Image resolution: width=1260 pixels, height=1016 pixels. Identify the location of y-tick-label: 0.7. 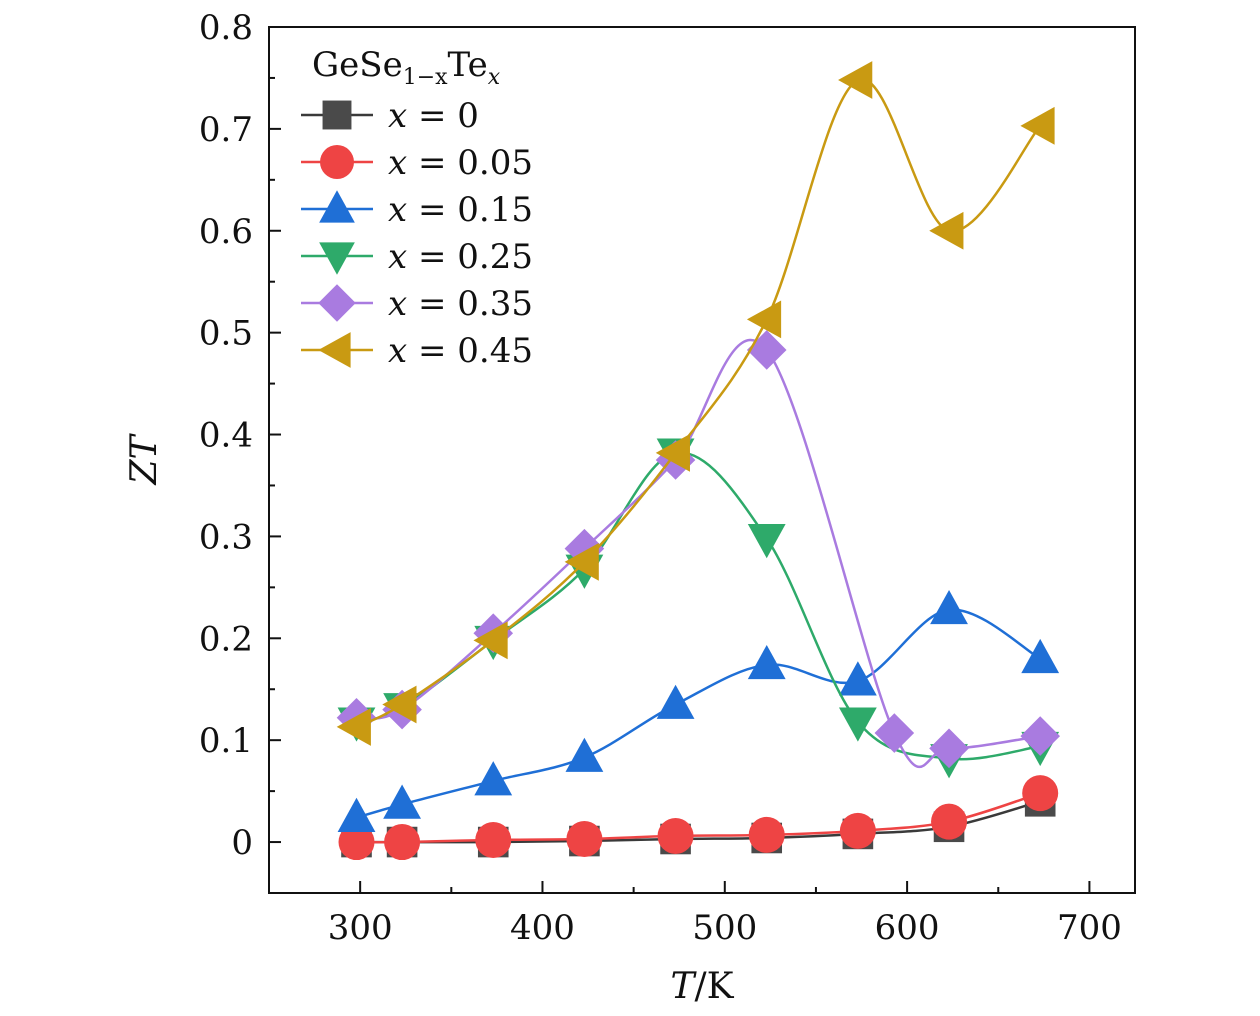
(226, 130).